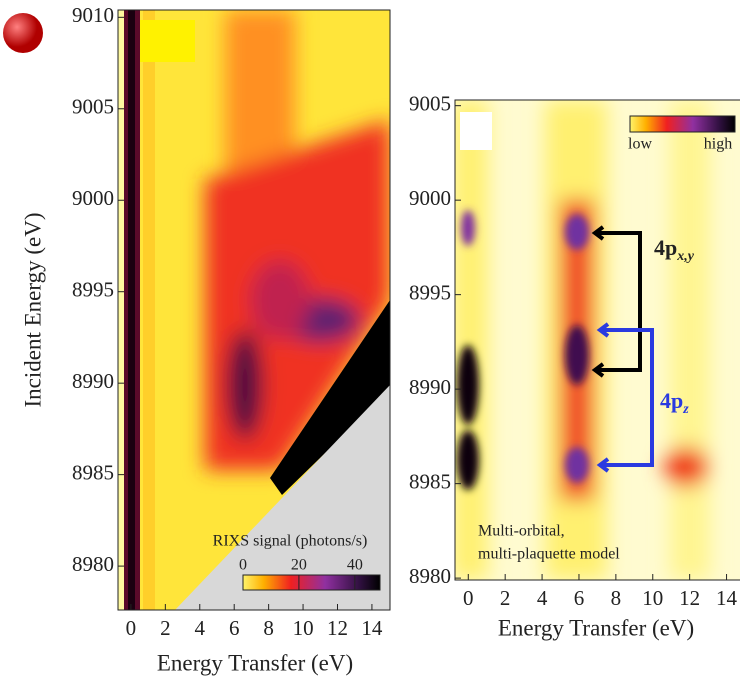 This screenshot has width=740, height=686. Describe the element at coordinates (640, 144) in the screenshot. I see `colorbar-label: low` at that location.